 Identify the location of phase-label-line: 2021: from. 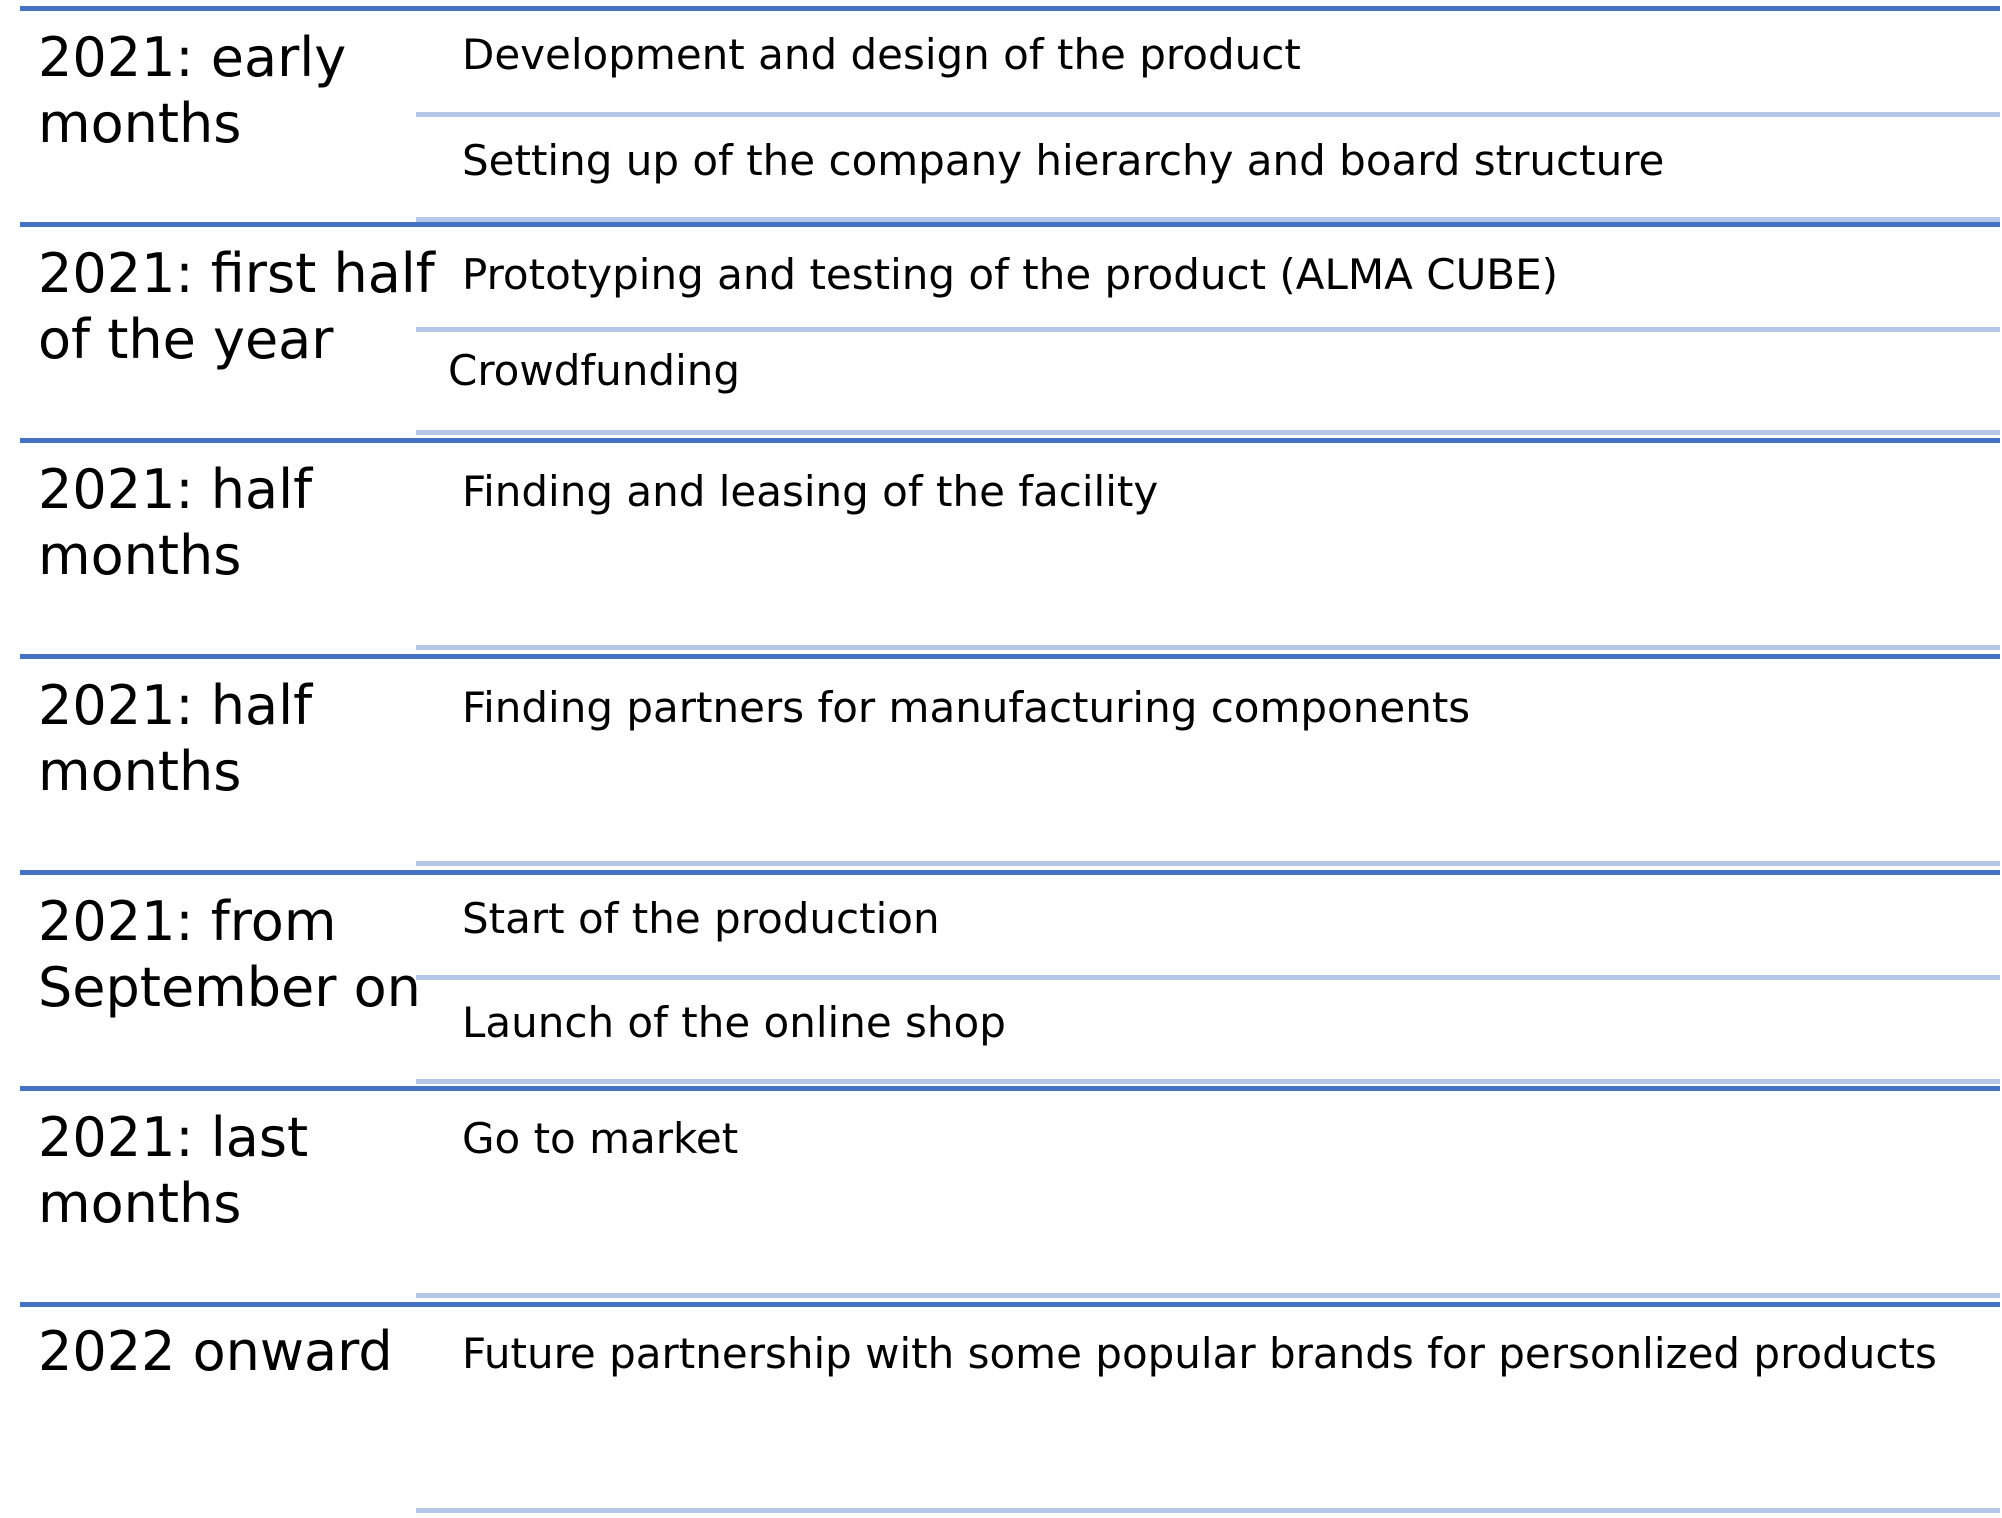
(187, 921).